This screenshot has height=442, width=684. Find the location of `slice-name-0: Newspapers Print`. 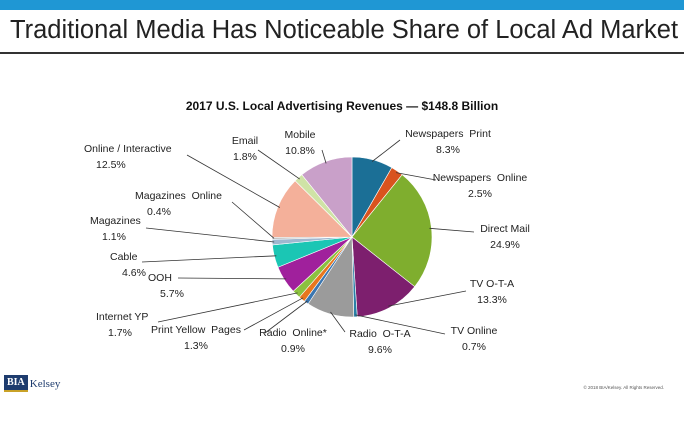

slice-name-0: Newspapers Print is located at coordinates (448, 134).